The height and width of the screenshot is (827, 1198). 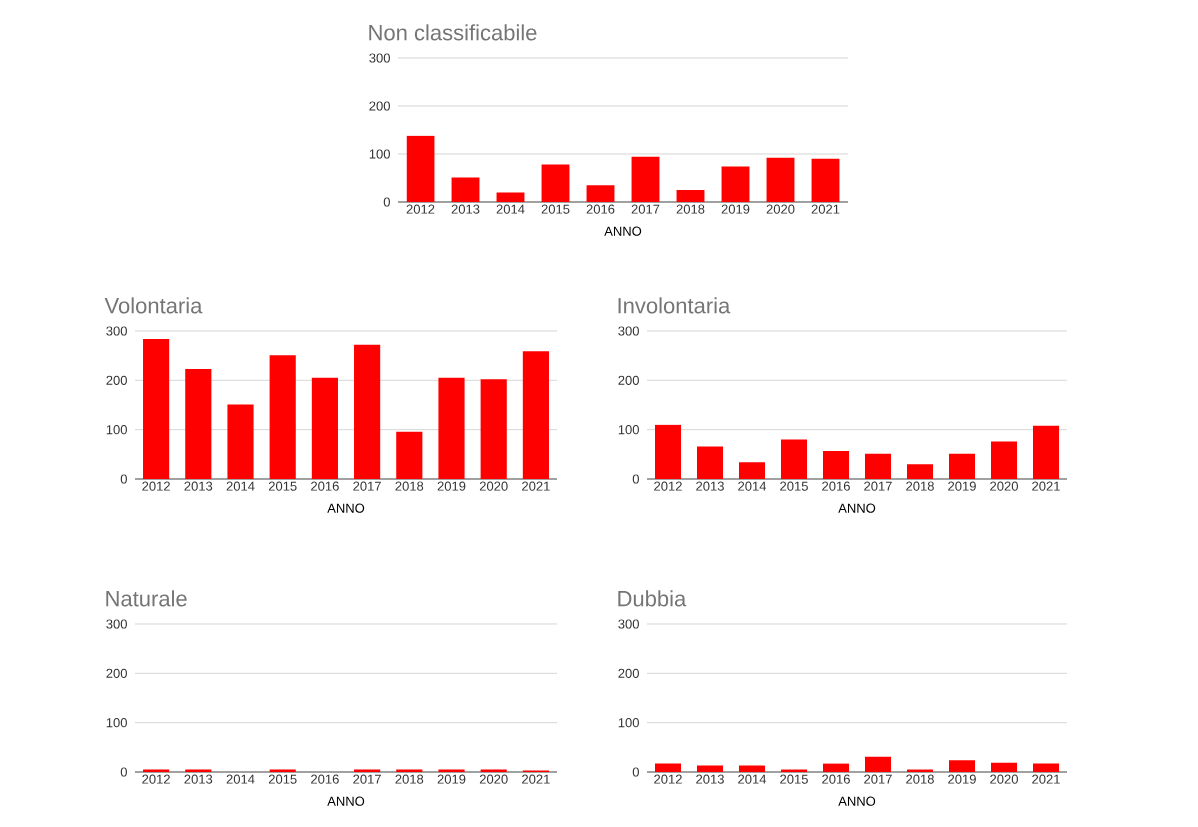 I want to click on chart-title: Naturale, so click(x=146, y=598).